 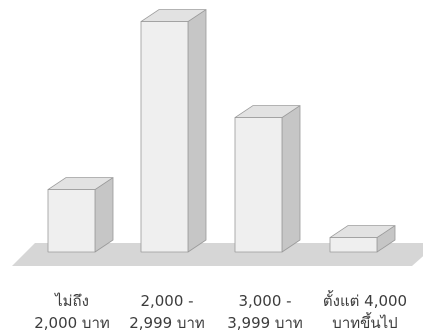 What do you see at coordinates (265, 301) in the screenshot?
I see `category-label-3-line-1: 3,000 -` at bounding box center [265, 301].